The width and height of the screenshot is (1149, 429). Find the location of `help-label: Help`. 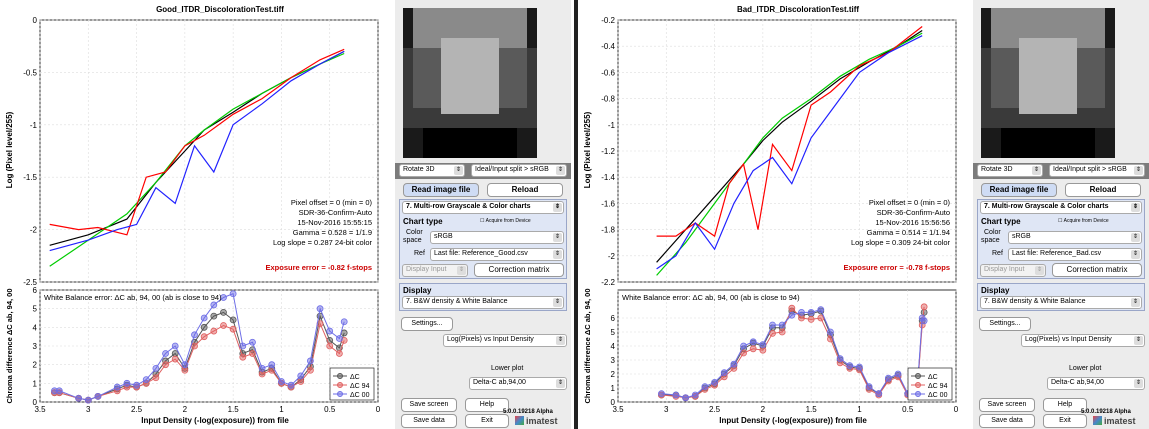

help-label: Help is located at coordinates (1065, 404).